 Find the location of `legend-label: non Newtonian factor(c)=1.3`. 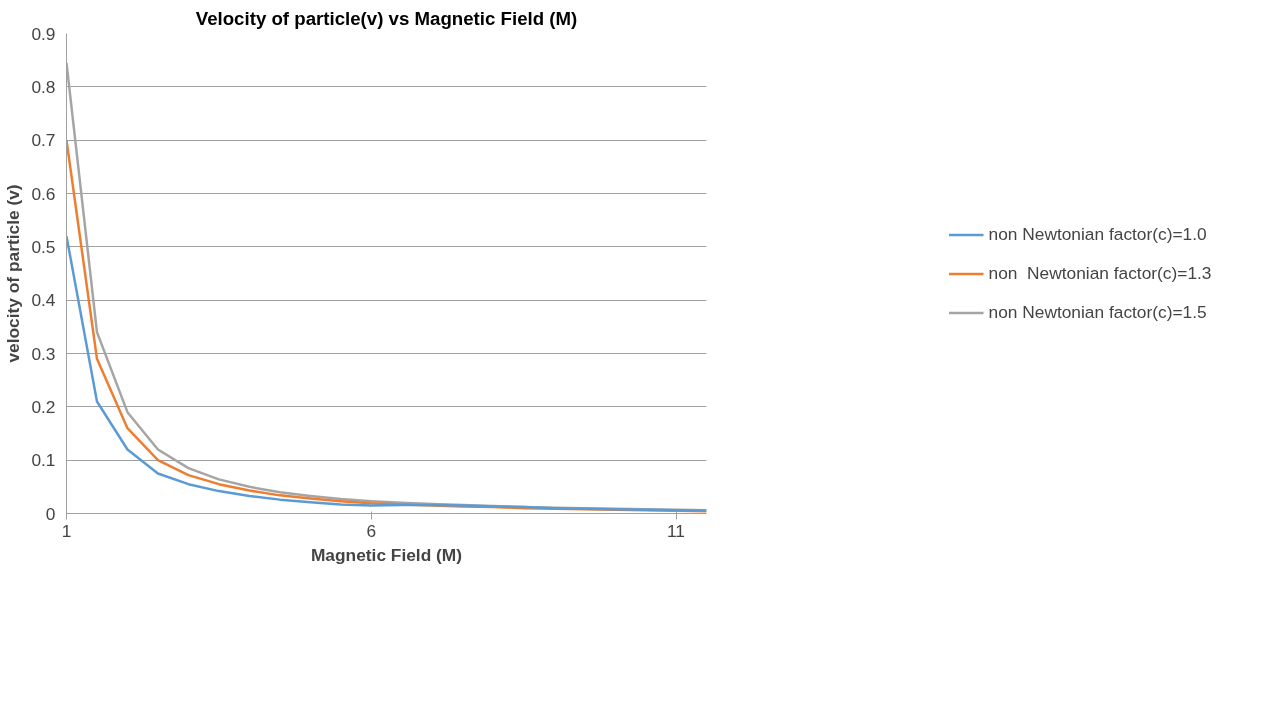

legend-label: non Newtonian factor(c)=1.3 is located at coordinates (1100, 273).